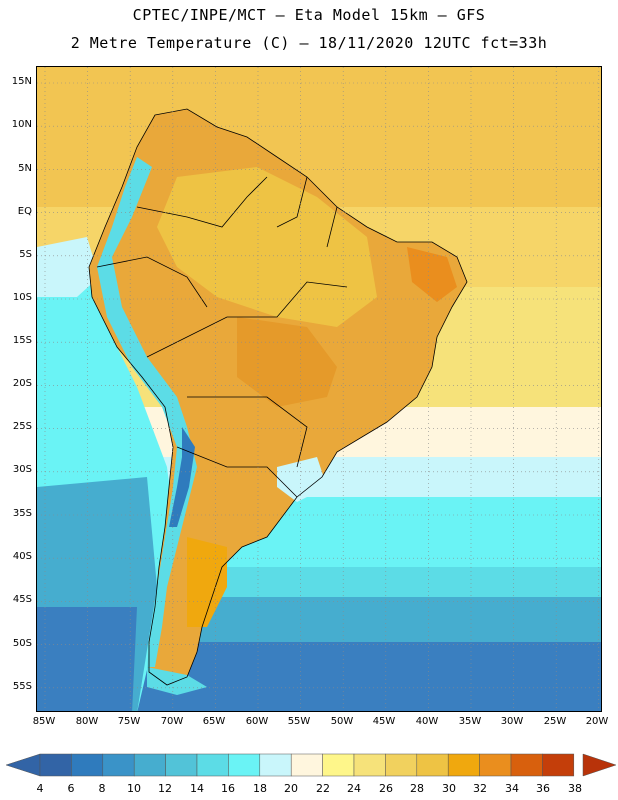 The image size is (618, 800). Describe the element at coordinates (25, 168) in the screenshot. I see `lat-label: 5N` at that location.